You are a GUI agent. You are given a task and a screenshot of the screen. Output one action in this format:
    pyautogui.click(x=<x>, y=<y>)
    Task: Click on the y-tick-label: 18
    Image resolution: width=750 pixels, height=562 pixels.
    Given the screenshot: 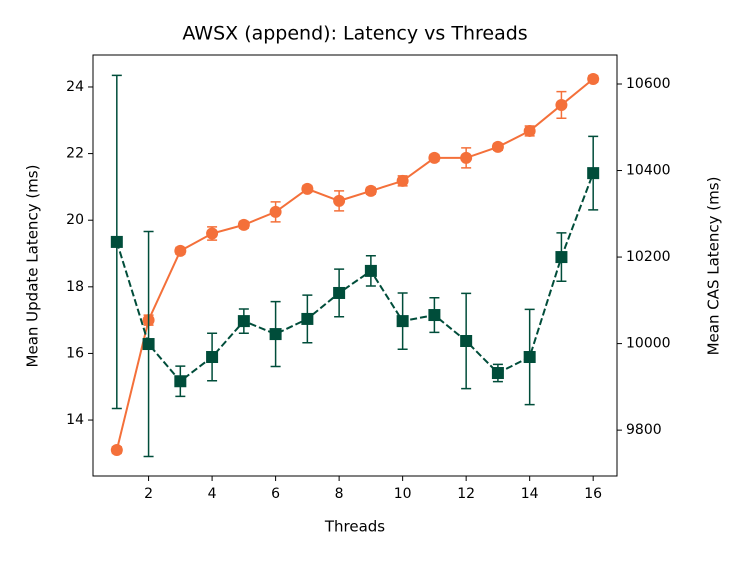 What is the action you would take?
    pyautogui.click(x=75, y=287)
    